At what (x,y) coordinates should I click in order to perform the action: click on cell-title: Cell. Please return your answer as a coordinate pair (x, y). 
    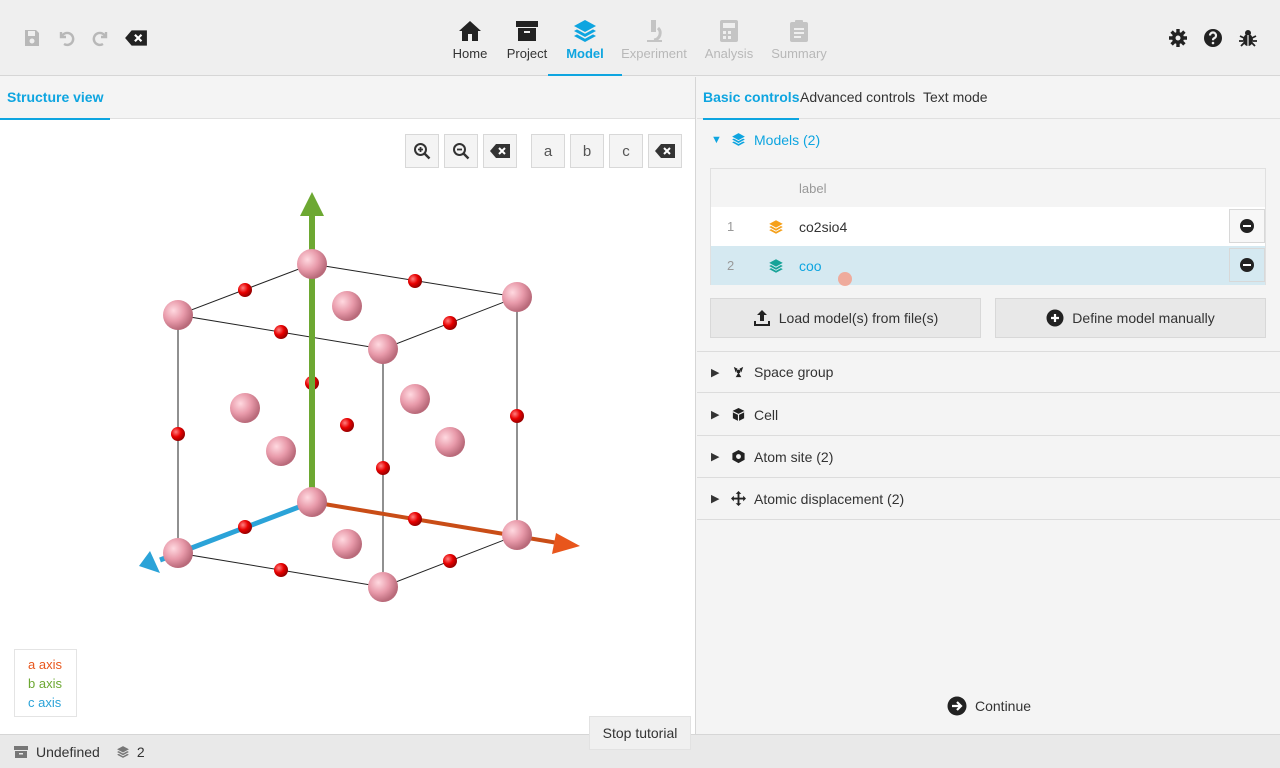
    Looking at the image, I should click on (766, 414).